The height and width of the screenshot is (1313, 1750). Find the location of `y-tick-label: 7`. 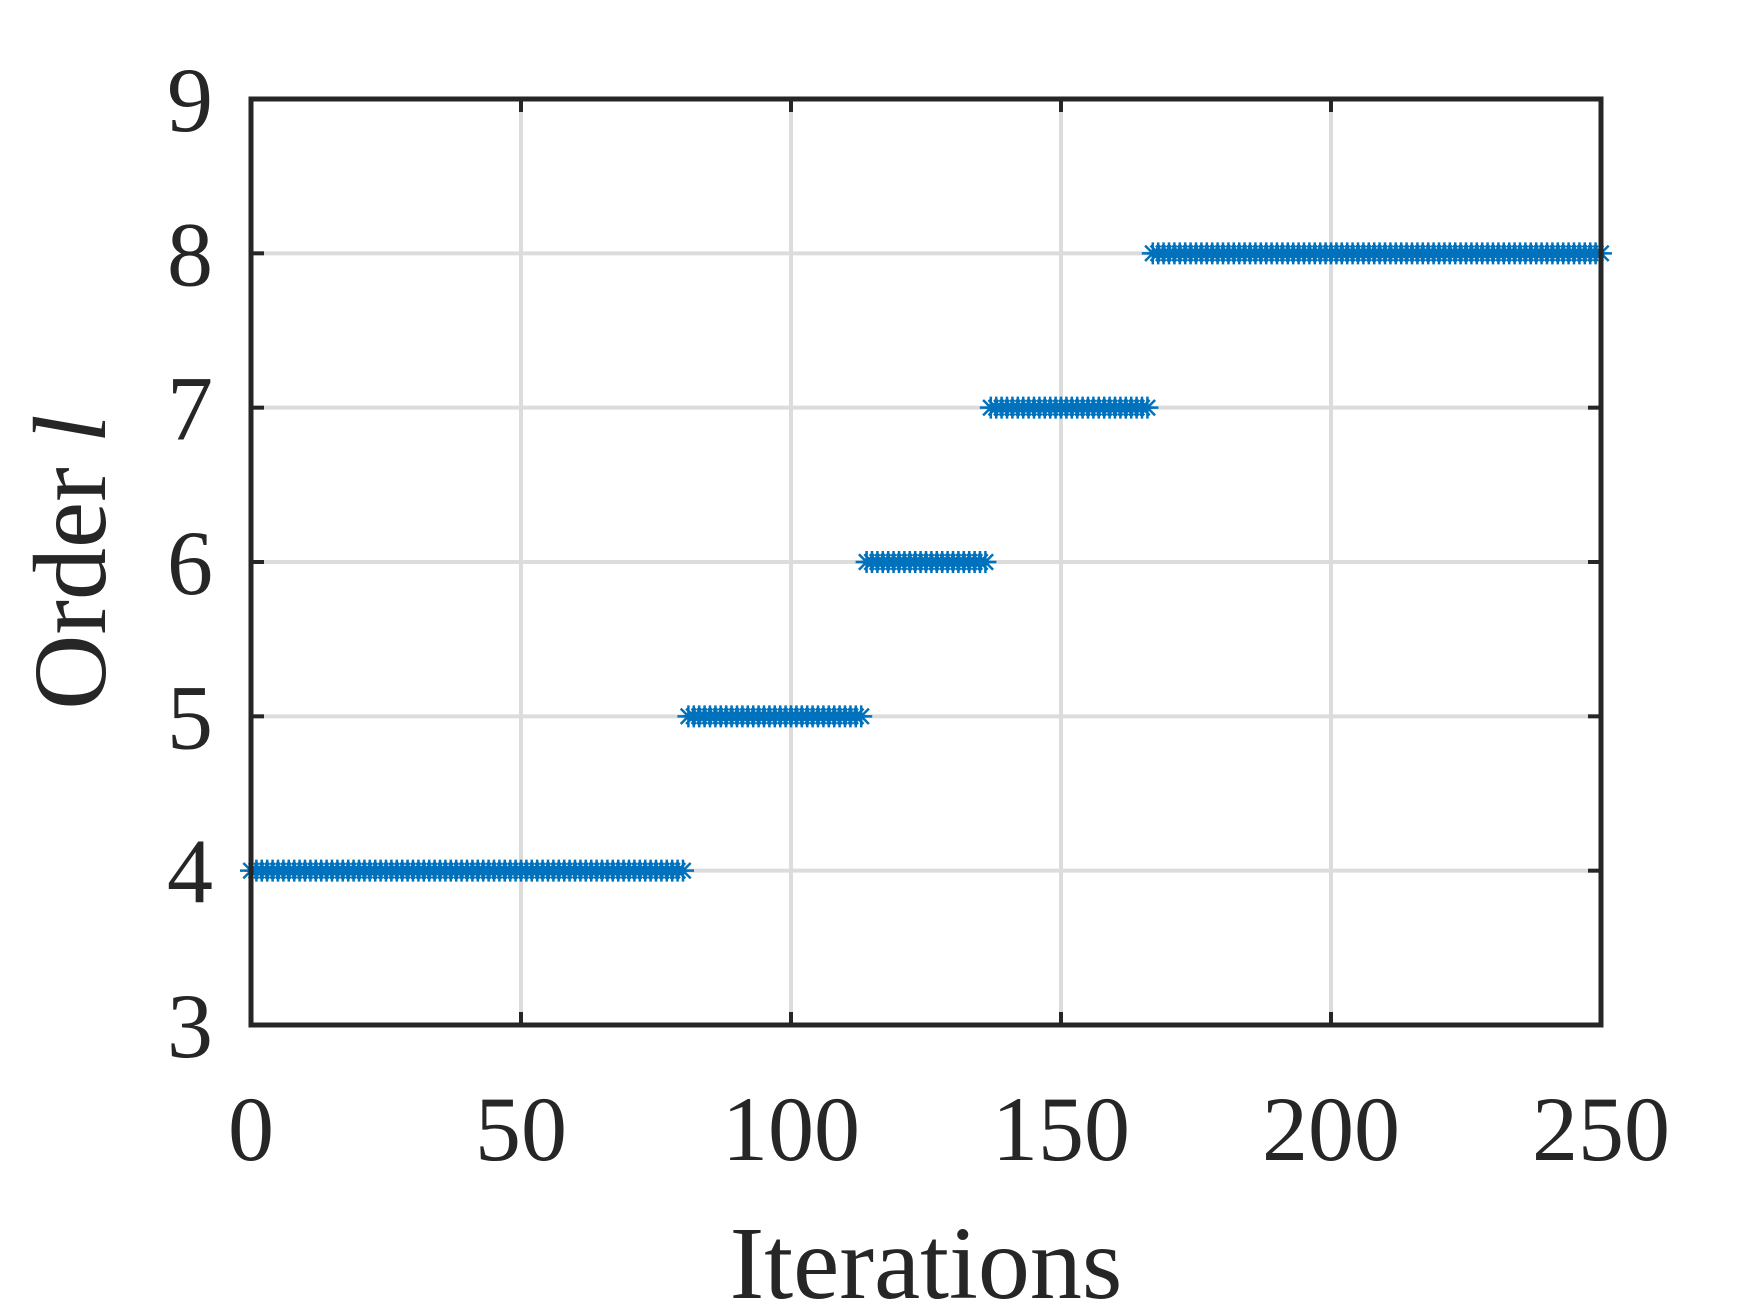

y-tick-label: 7 is located at coordinates (190, 409).